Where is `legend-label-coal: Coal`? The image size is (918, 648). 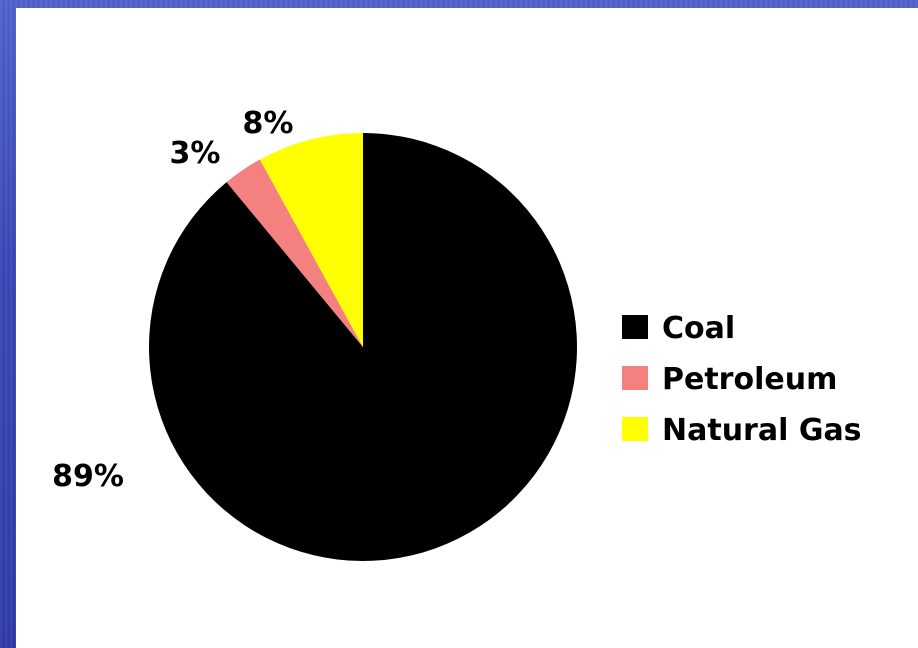 legend-label-coal: Coal is located at coordinates (698, 328).